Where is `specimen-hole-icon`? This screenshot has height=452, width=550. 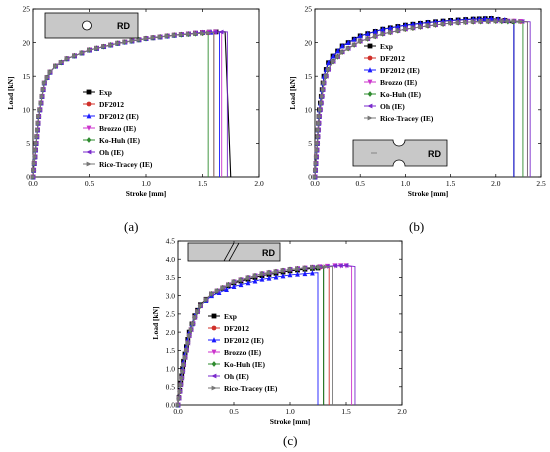
specimen-hole-icon is located at coordinates (87, 25).